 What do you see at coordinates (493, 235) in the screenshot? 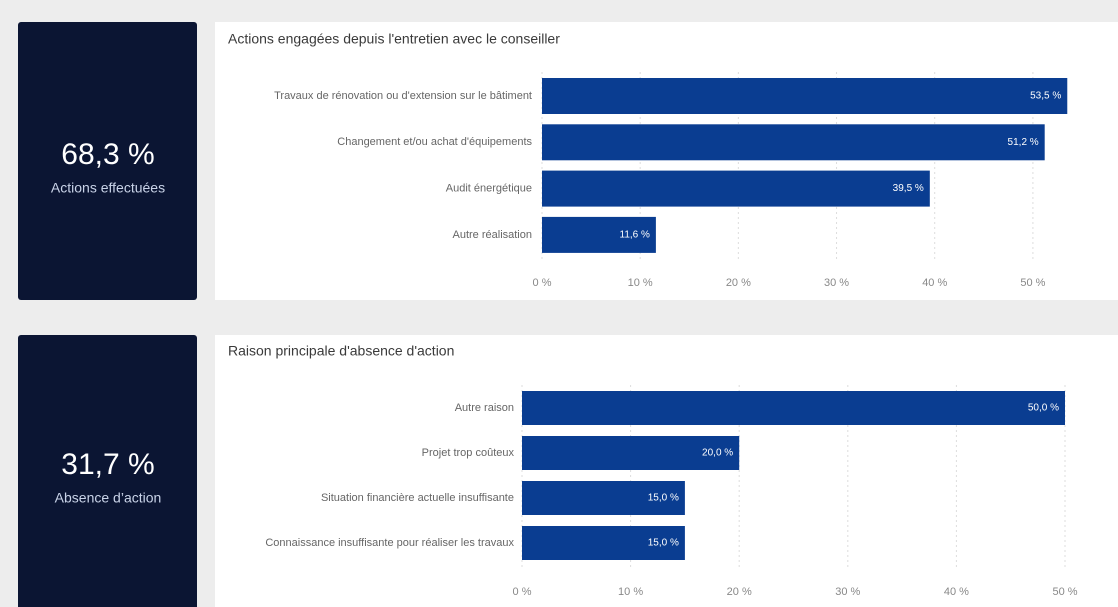
I see `category-label: Autre réalisation` at bounding box center [493, 235].